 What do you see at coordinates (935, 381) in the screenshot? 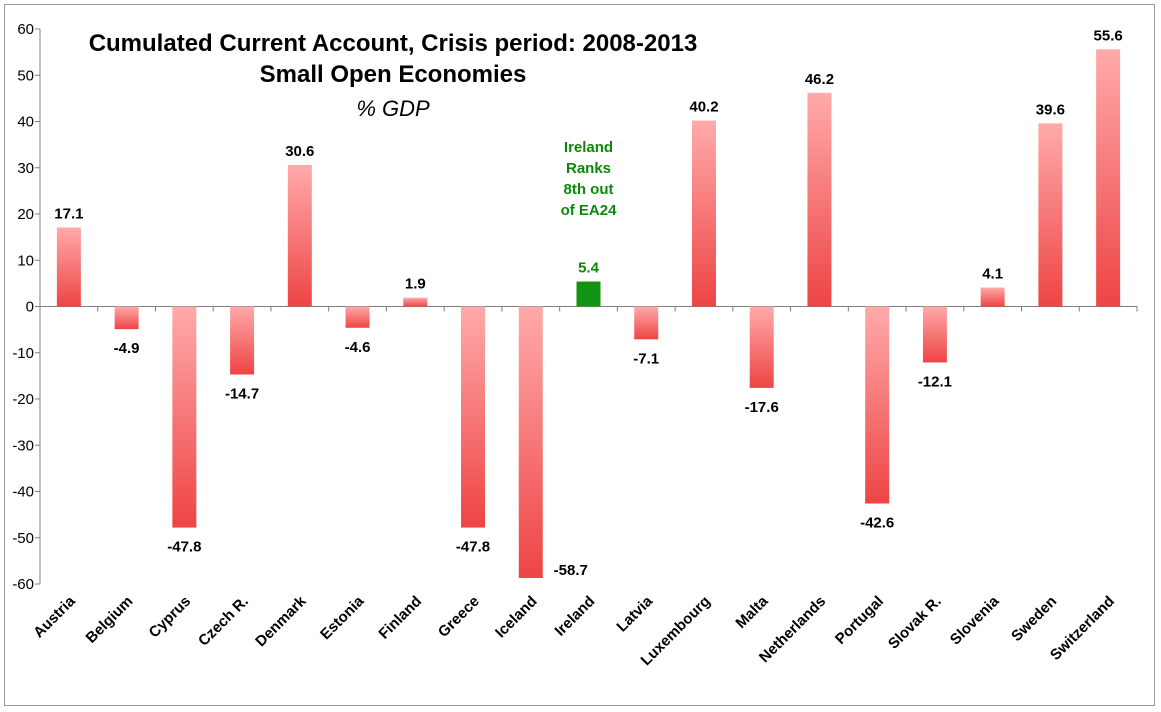
I see `data-label: -12.1` at bounding box center [935, 381].